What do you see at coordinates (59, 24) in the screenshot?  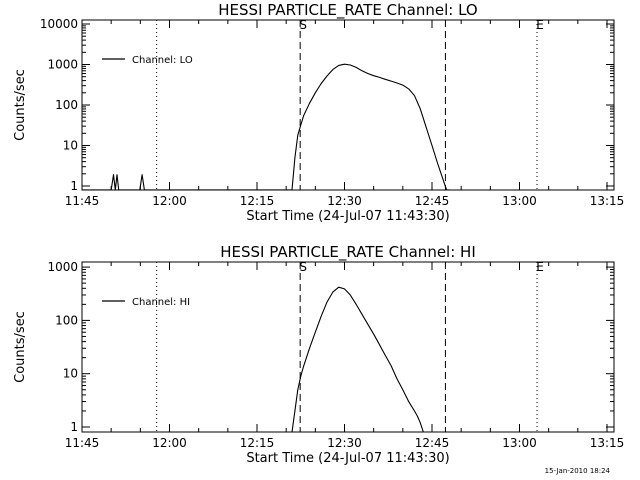 I see `y-tick-label: 10000` at bounding box center [59, 24].